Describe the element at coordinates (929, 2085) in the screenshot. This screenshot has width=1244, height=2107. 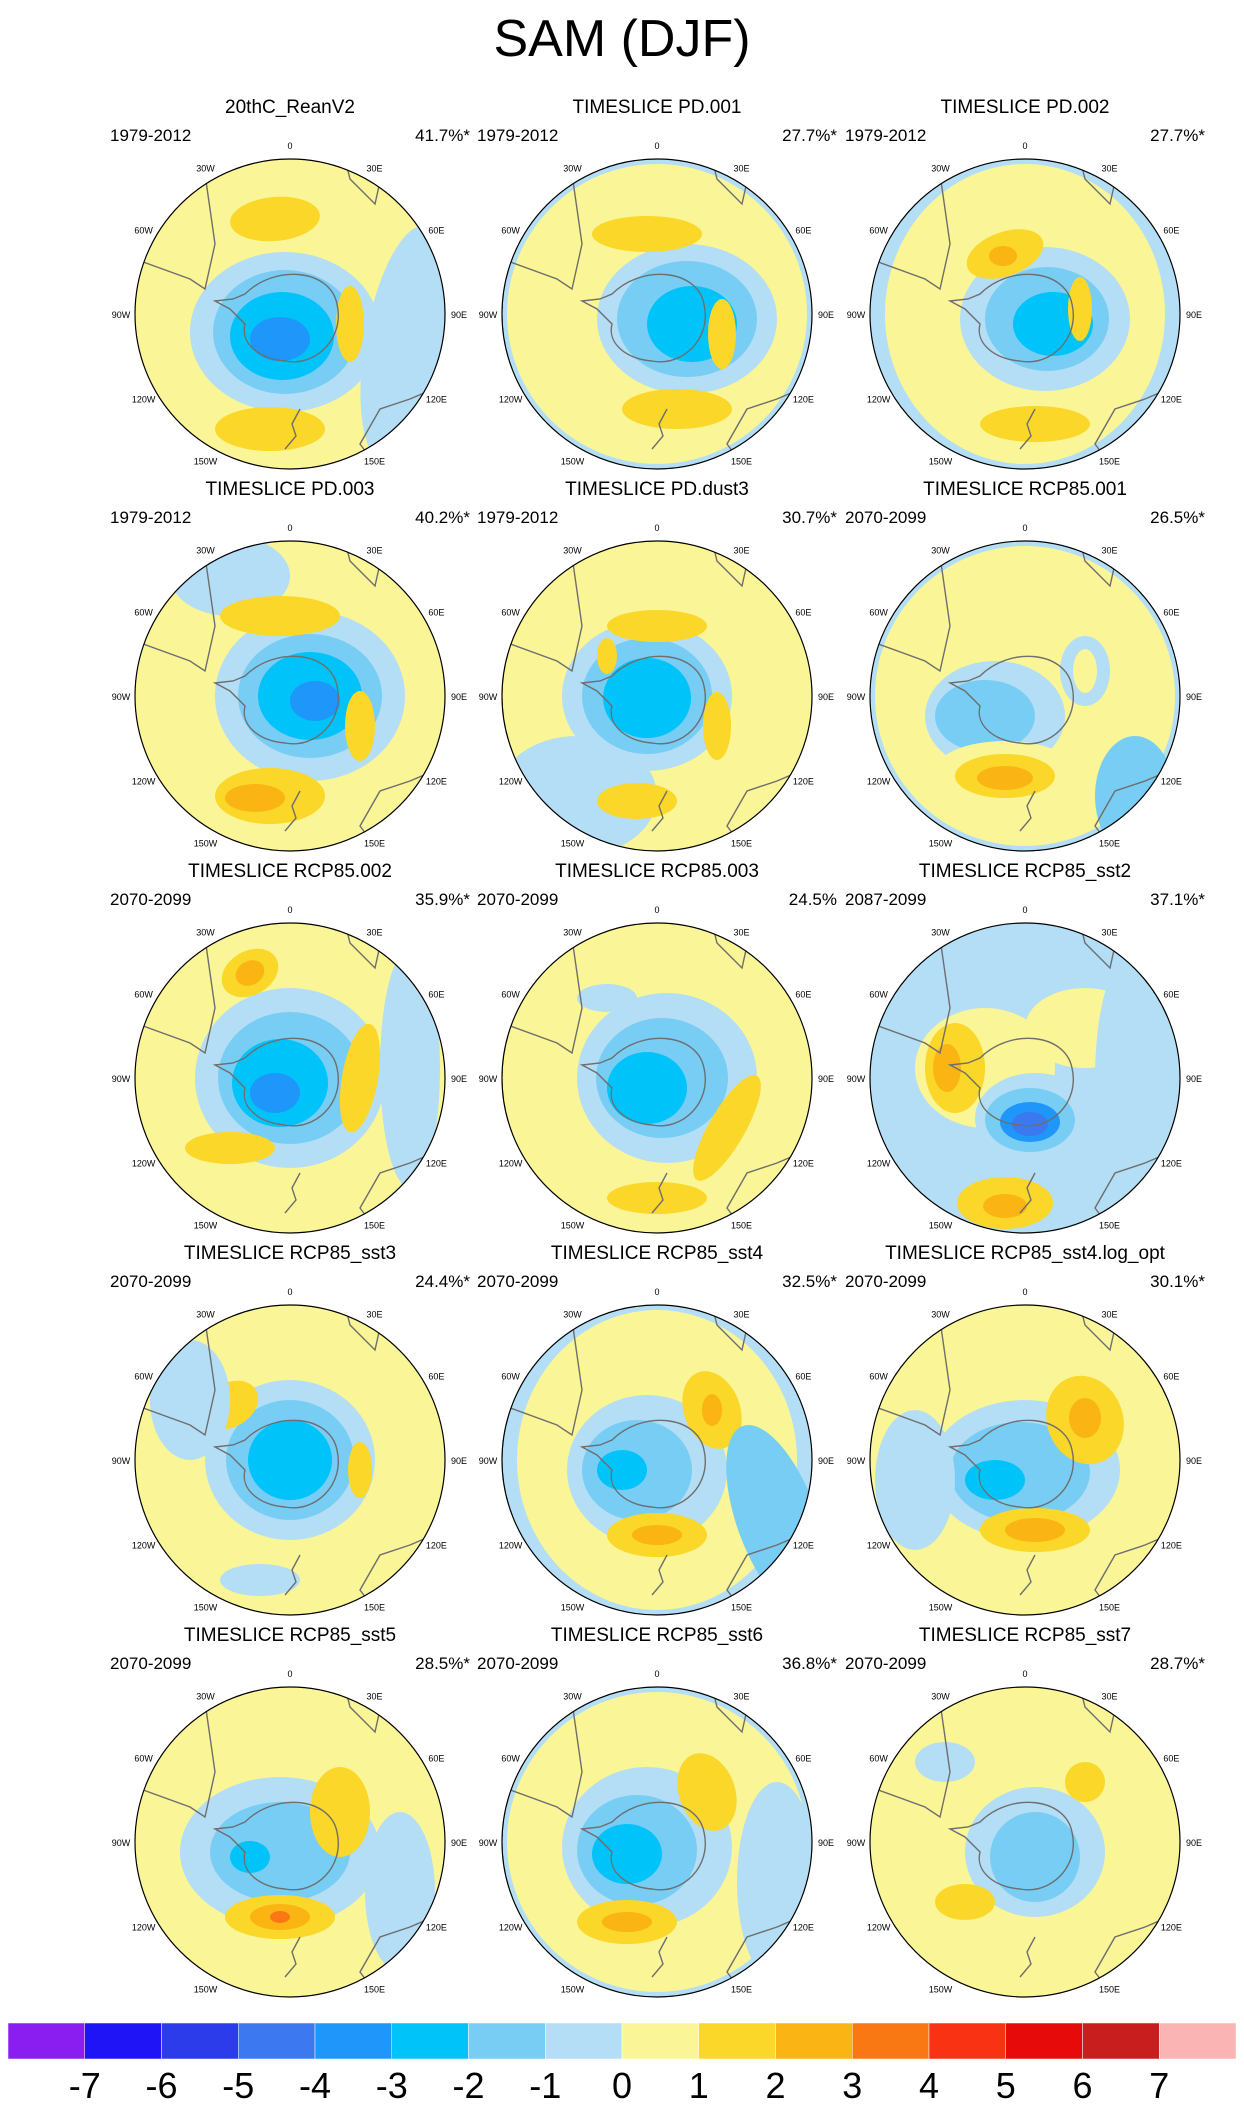
I see `colorbar-tick-label: 4` at that location.